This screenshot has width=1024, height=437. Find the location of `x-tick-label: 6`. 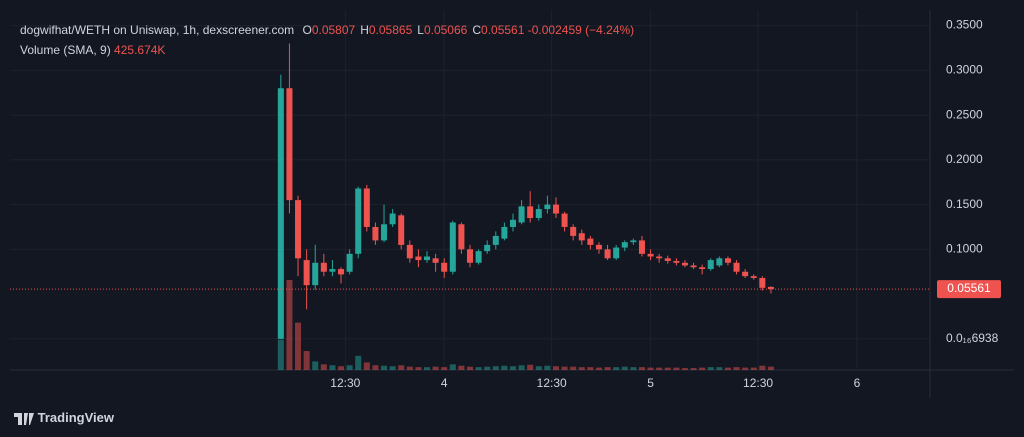

x-tick-label: 6 is located at coordinates (857, 383).